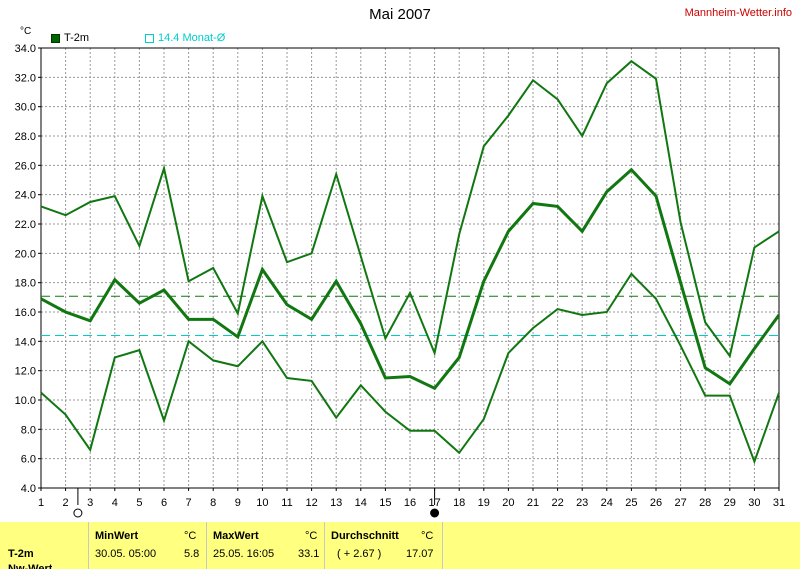  I want to click on y-tick-label: 22.0, so click(25, 225).